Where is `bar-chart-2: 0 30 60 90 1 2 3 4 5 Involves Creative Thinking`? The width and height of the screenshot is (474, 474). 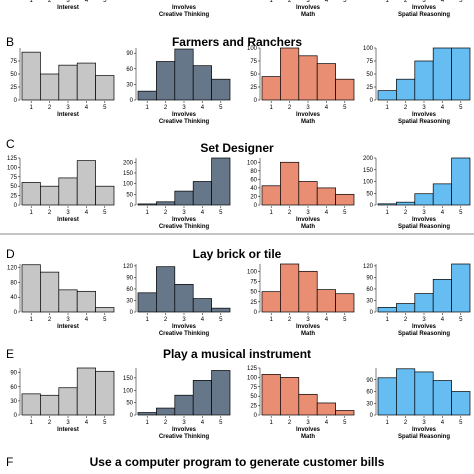
bar-chart-2: 0 30 60 90 1 2 3 4 5 Involves Creative Thinking is located at coordinates (178, 86).